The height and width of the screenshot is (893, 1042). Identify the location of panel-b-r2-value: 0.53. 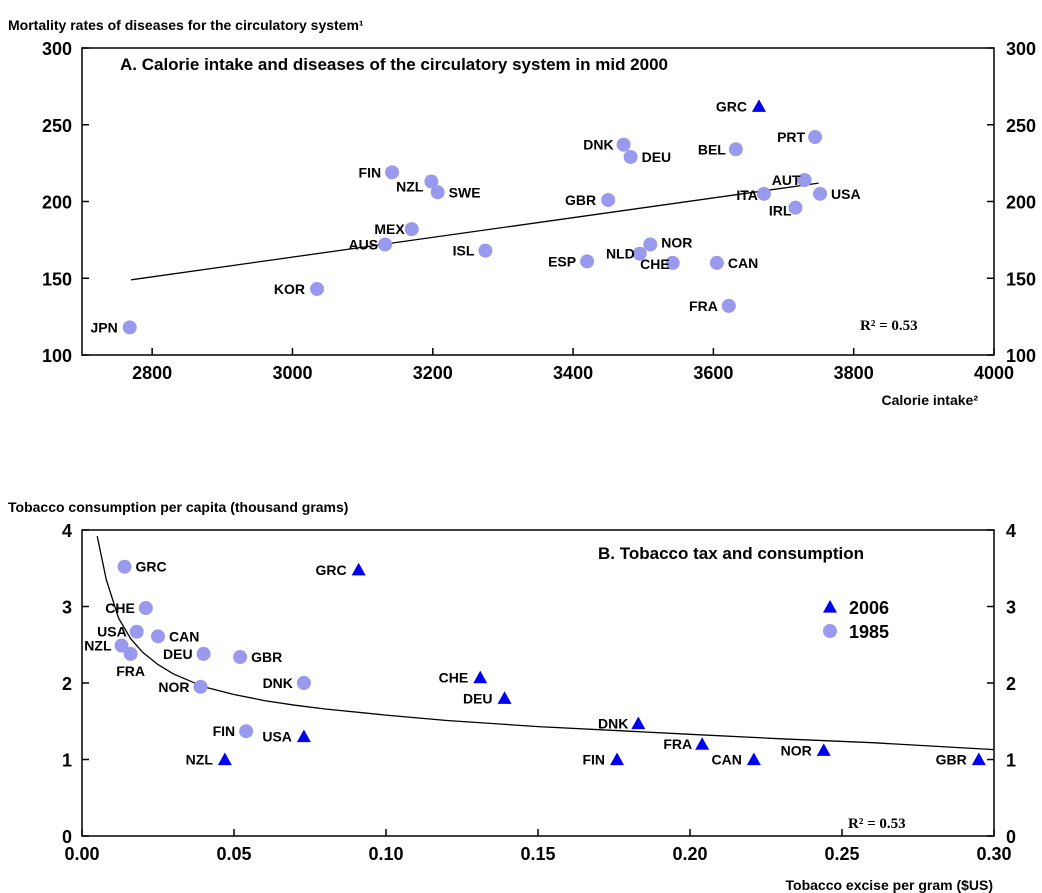
(892, 824).